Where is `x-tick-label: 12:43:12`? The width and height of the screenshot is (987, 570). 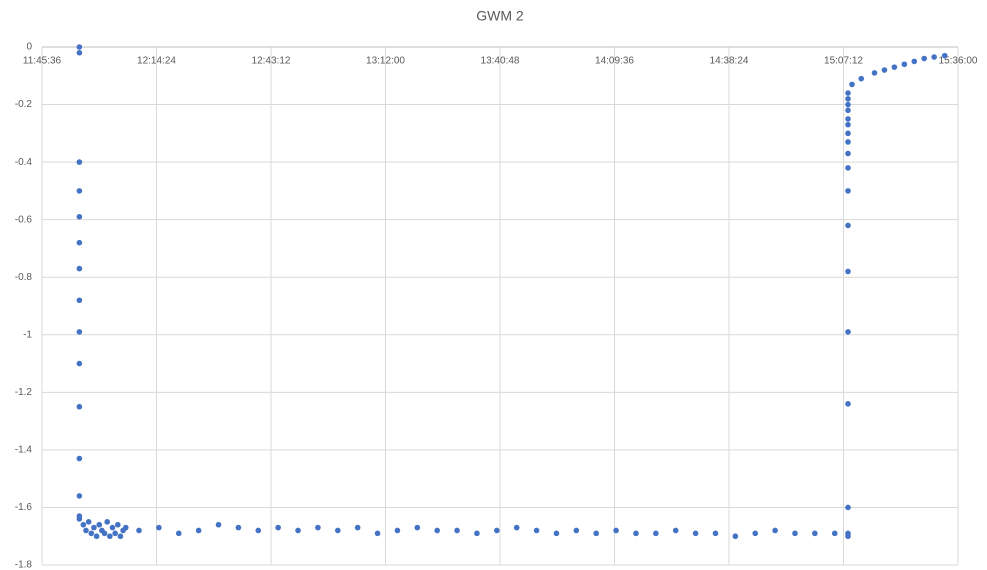 x-tick-label: 12:43:12 is located at coordinates (271, 61).